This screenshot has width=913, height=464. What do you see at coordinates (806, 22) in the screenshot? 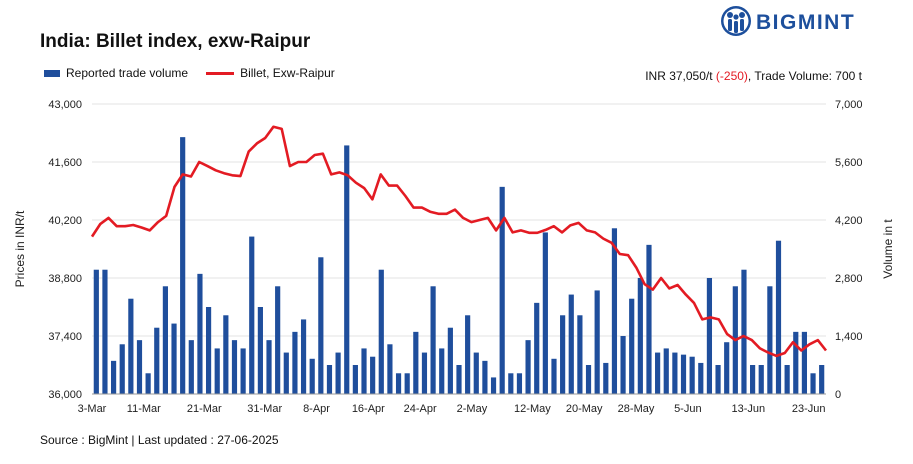
I see `logo-text: BIGMINT` at bounding box center [806, 22].